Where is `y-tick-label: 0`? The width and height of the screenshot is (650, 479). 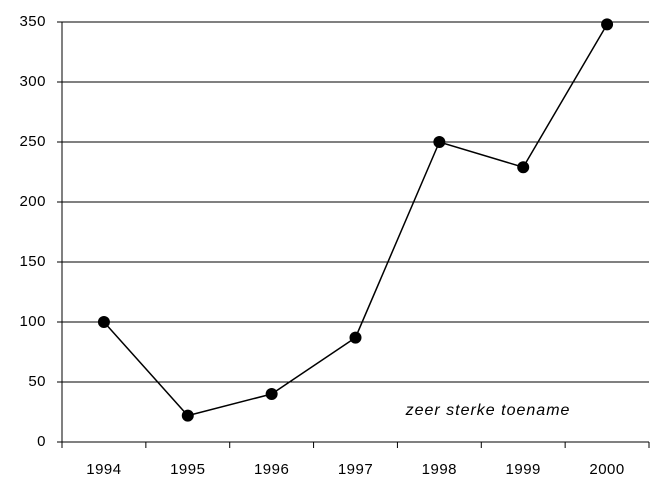 y-tick-label: 0 is located at coordinates (41, 441).